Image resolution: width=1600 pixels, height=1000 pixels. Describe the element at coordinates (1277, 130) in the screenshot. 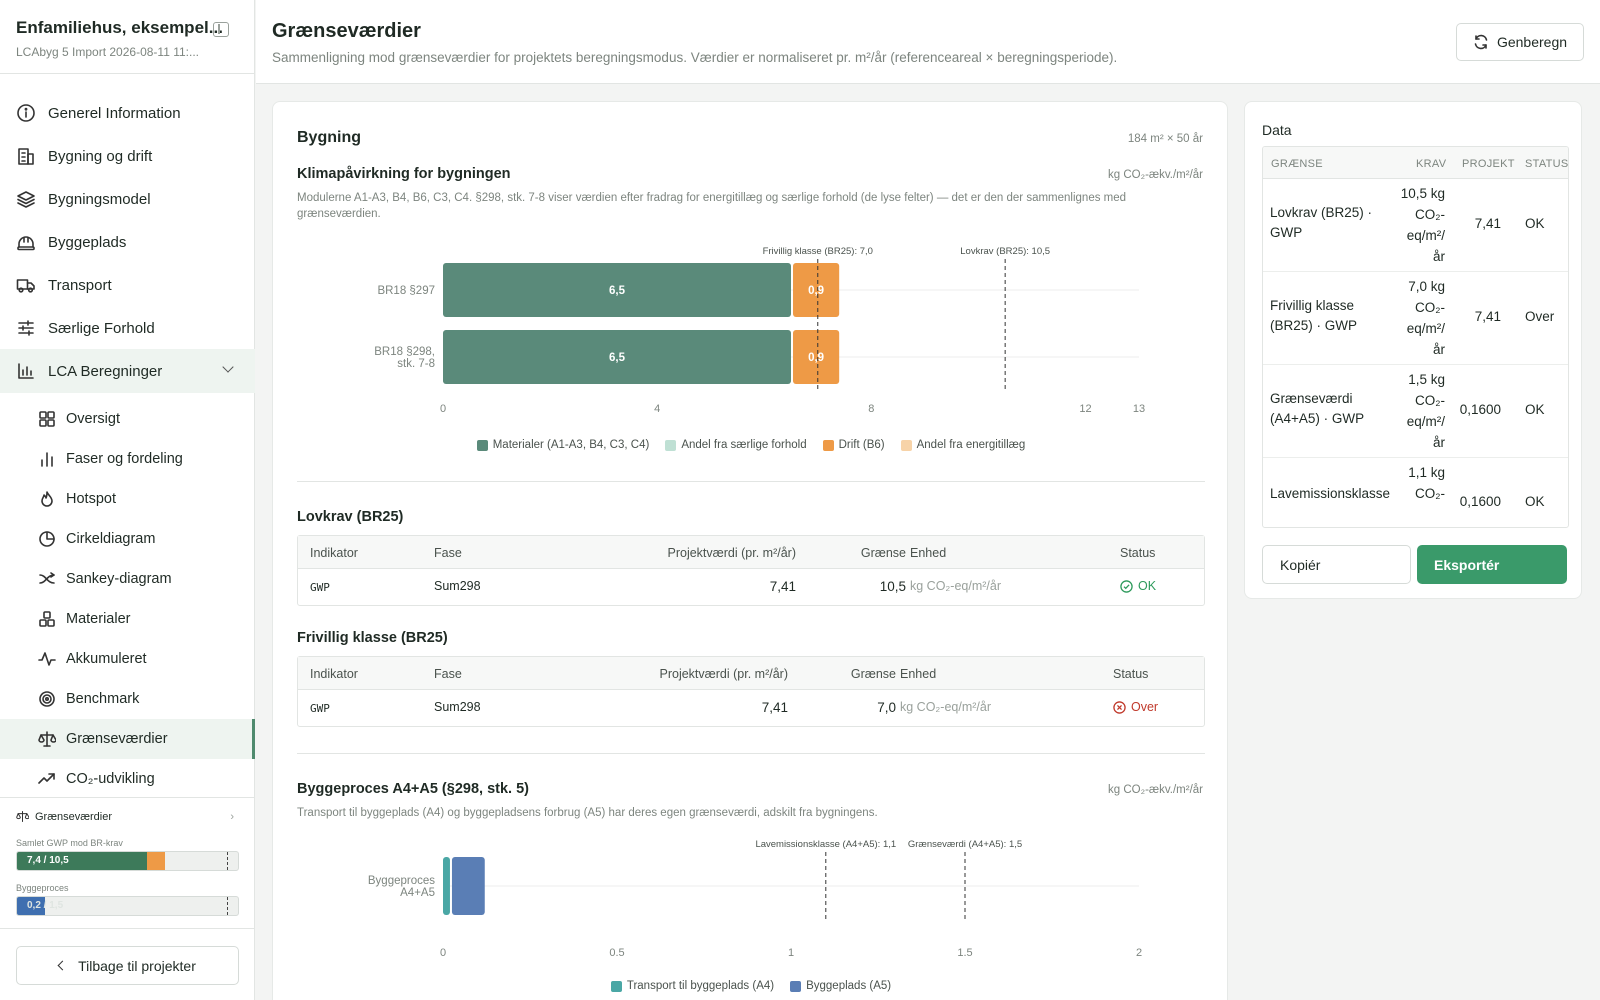

I see `panel-title: Data` at that location.